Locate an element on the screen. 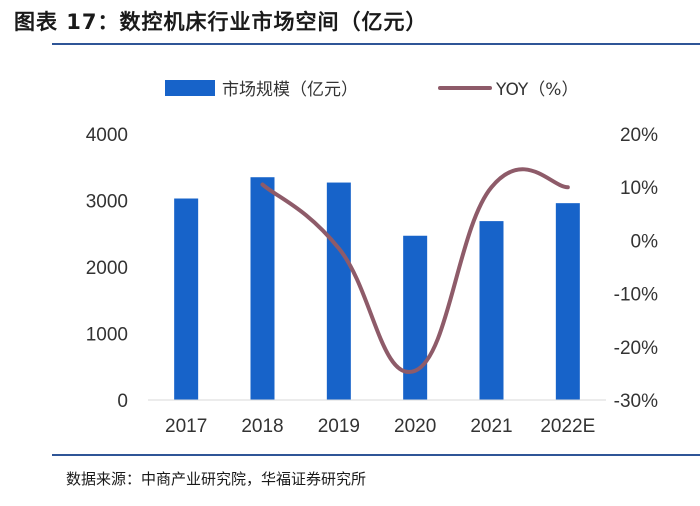 The width and height of the screenshot is (700, 506). legend: 市场规模（亿元） YOY（%） is located at coordinates (371, 90).